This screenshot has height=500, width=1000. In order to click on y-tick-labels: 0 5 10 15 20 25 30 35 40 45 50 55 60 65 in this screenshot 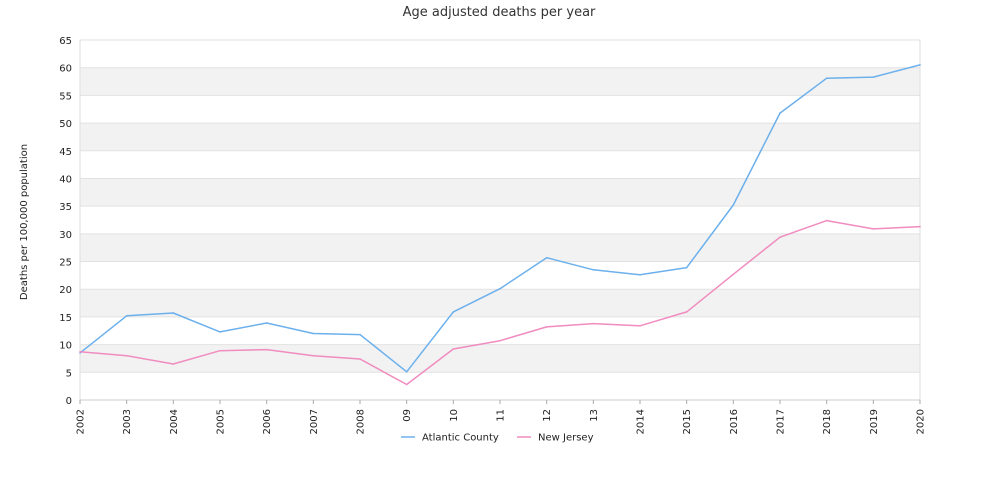, I will do `click(65, 221)`.